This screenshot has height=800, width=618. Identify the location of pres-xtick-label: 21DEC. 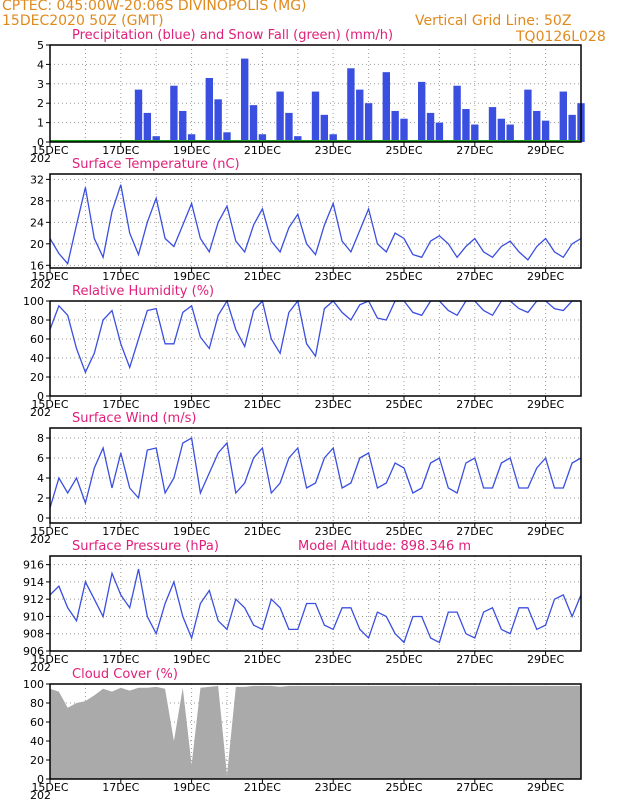
(262, 659).